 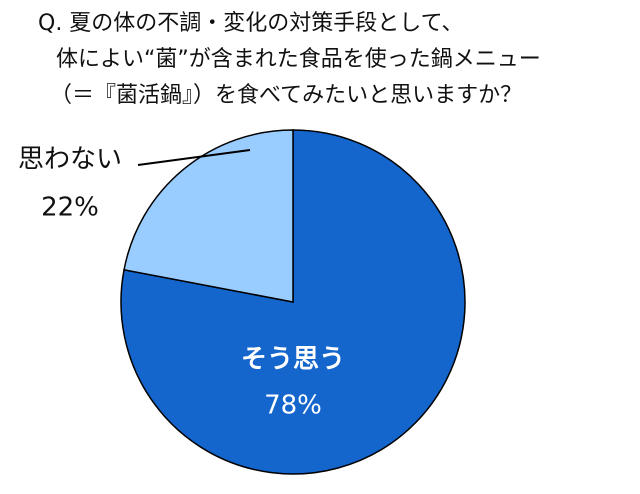 I want to click on value-label: 22%, so click(x=70, y=208).